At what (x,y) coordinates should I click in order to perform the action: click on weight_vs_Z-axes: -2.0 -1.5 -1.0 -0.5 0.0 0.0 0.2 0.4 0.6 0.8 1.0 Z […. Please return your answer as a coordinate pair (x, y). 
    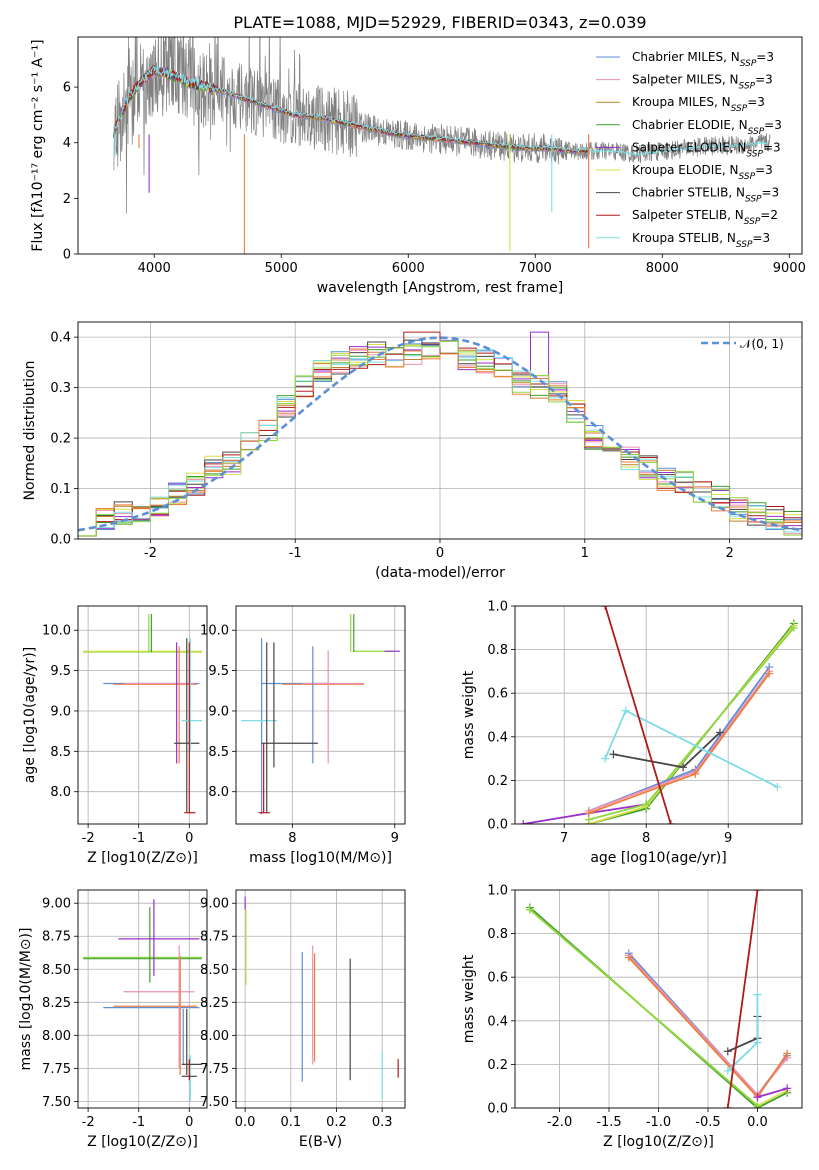
    Looking at the image, I should click on (632, 1017).